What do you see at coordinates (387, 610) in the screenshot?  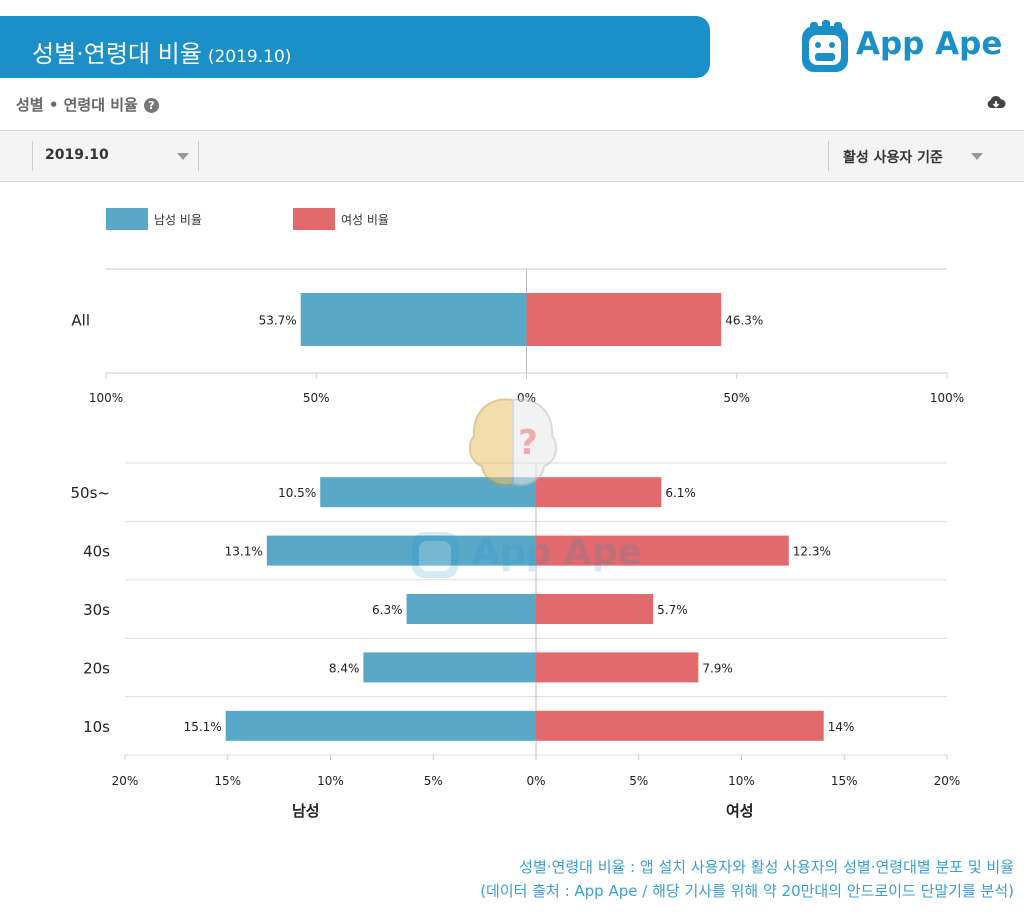 I see `value-label-male: 6.3%` at bounding box center [387, 610].